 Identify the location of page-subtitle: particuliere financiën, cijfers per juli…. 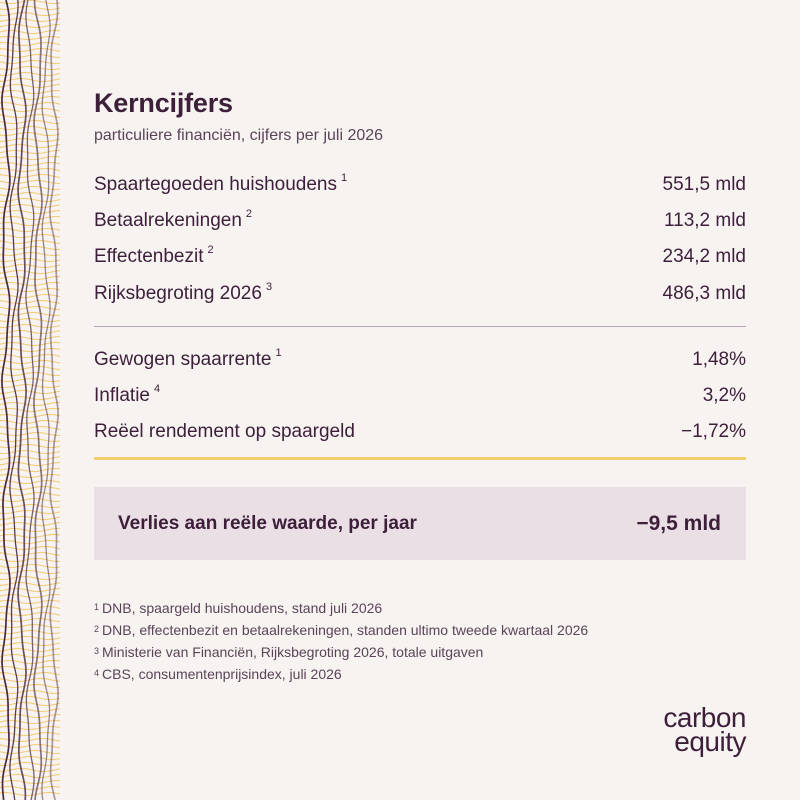
(239, 135).